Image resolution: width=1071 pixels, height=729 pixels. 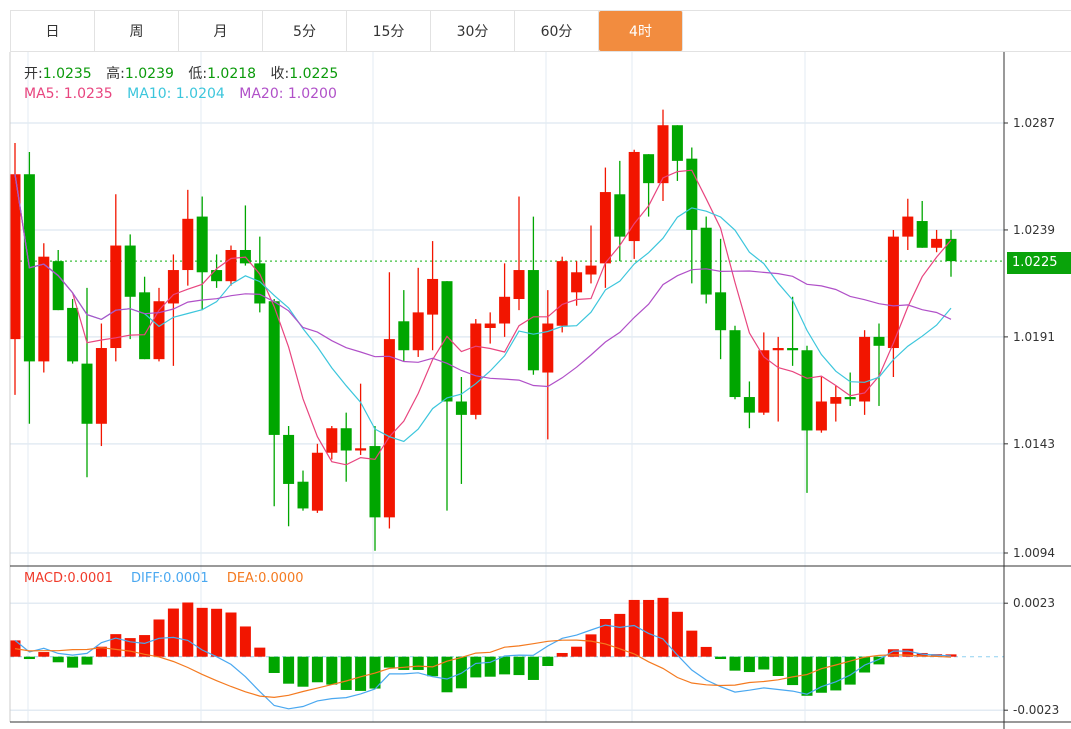 I want to click on tab-15min: 15分, so click(x=389, y=31).